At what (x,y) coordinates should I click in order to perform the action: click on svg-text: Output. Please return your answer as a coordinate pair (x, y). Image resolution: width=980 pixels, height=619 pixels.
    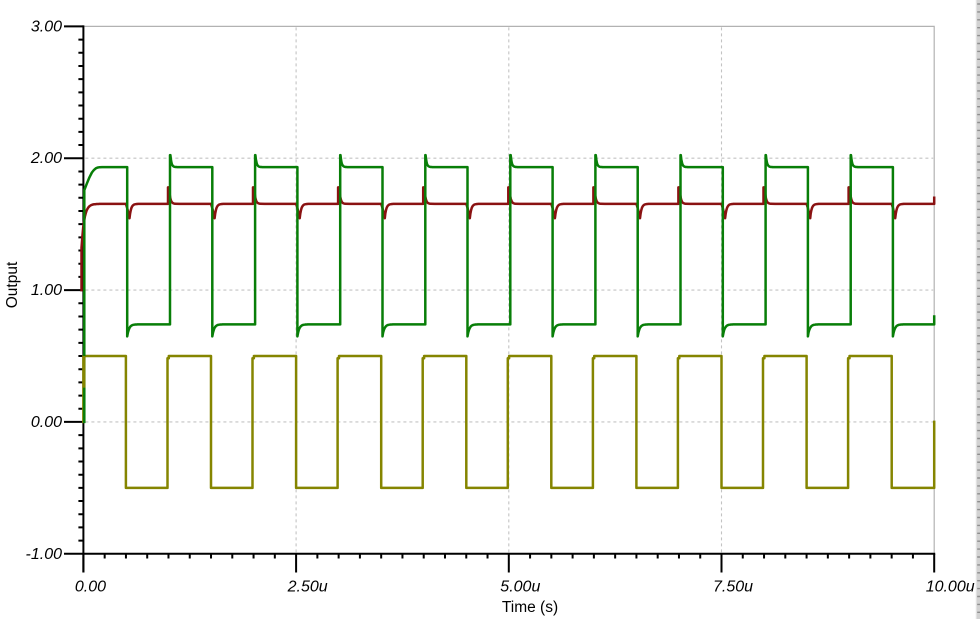
    Looking at the image, I should click on (12, 284).